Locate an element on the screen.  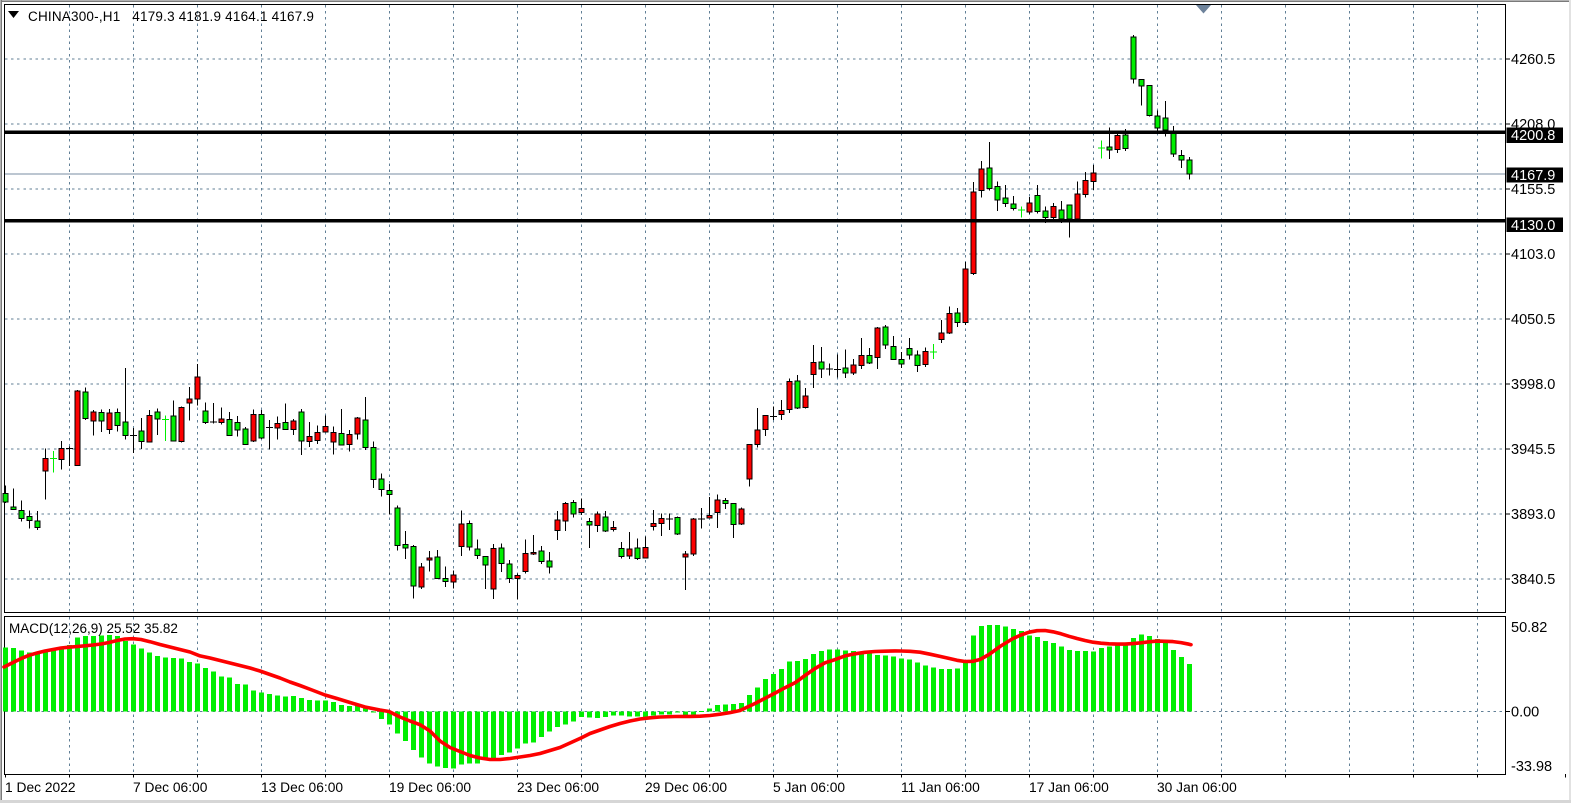
svg-text: 50.82 is located at coordinates (1529, 628).